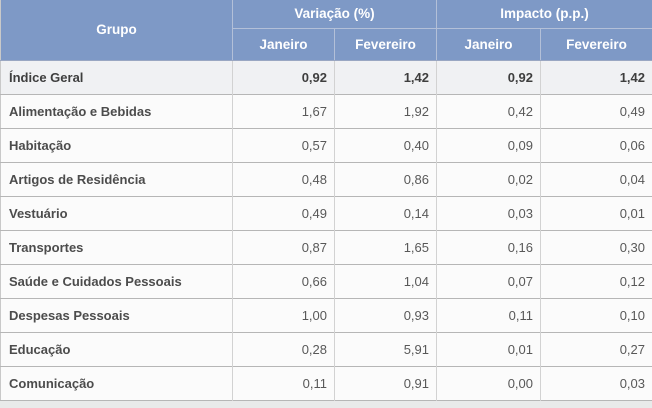 This screenshot has width=652, height=408. I want to click on header-row-months: Janeiro Fevereiro Janeiro Fevereiro, so click(326, 44).